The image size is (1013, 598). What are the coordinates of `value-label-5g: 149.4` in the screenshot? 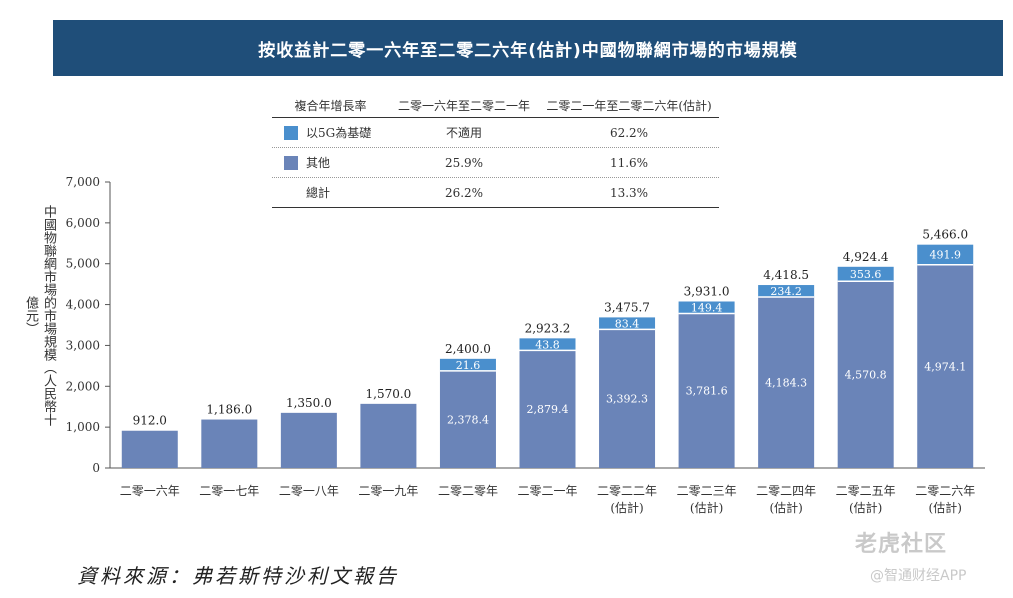 It's located at (707, 307).